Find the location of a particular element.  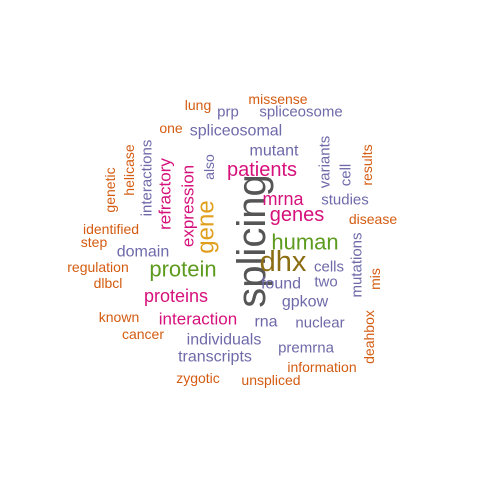

word-transcripts: transcripts is located at coordinates (215, 357).